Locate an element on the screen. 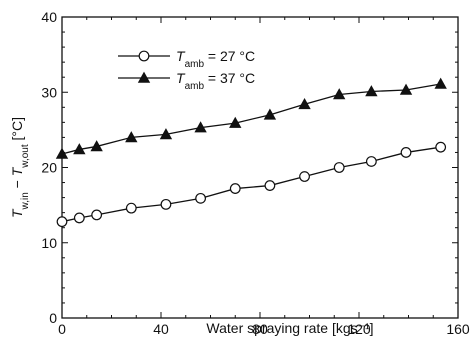 Image resolution: width=474 pixels, height=349 pixels. x-tick-label: 120 is located at coordinates (359, 329).